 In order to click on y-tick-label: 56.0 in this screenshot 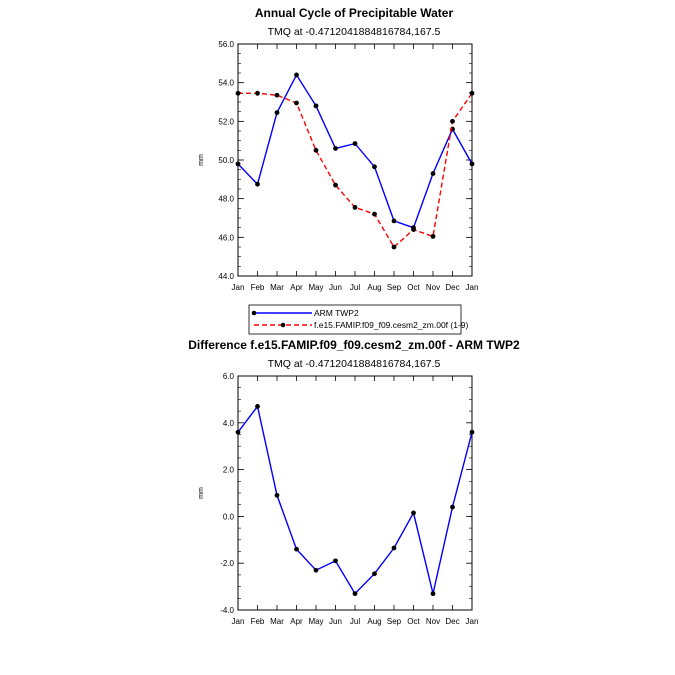, I will do `click(226, 44)`.